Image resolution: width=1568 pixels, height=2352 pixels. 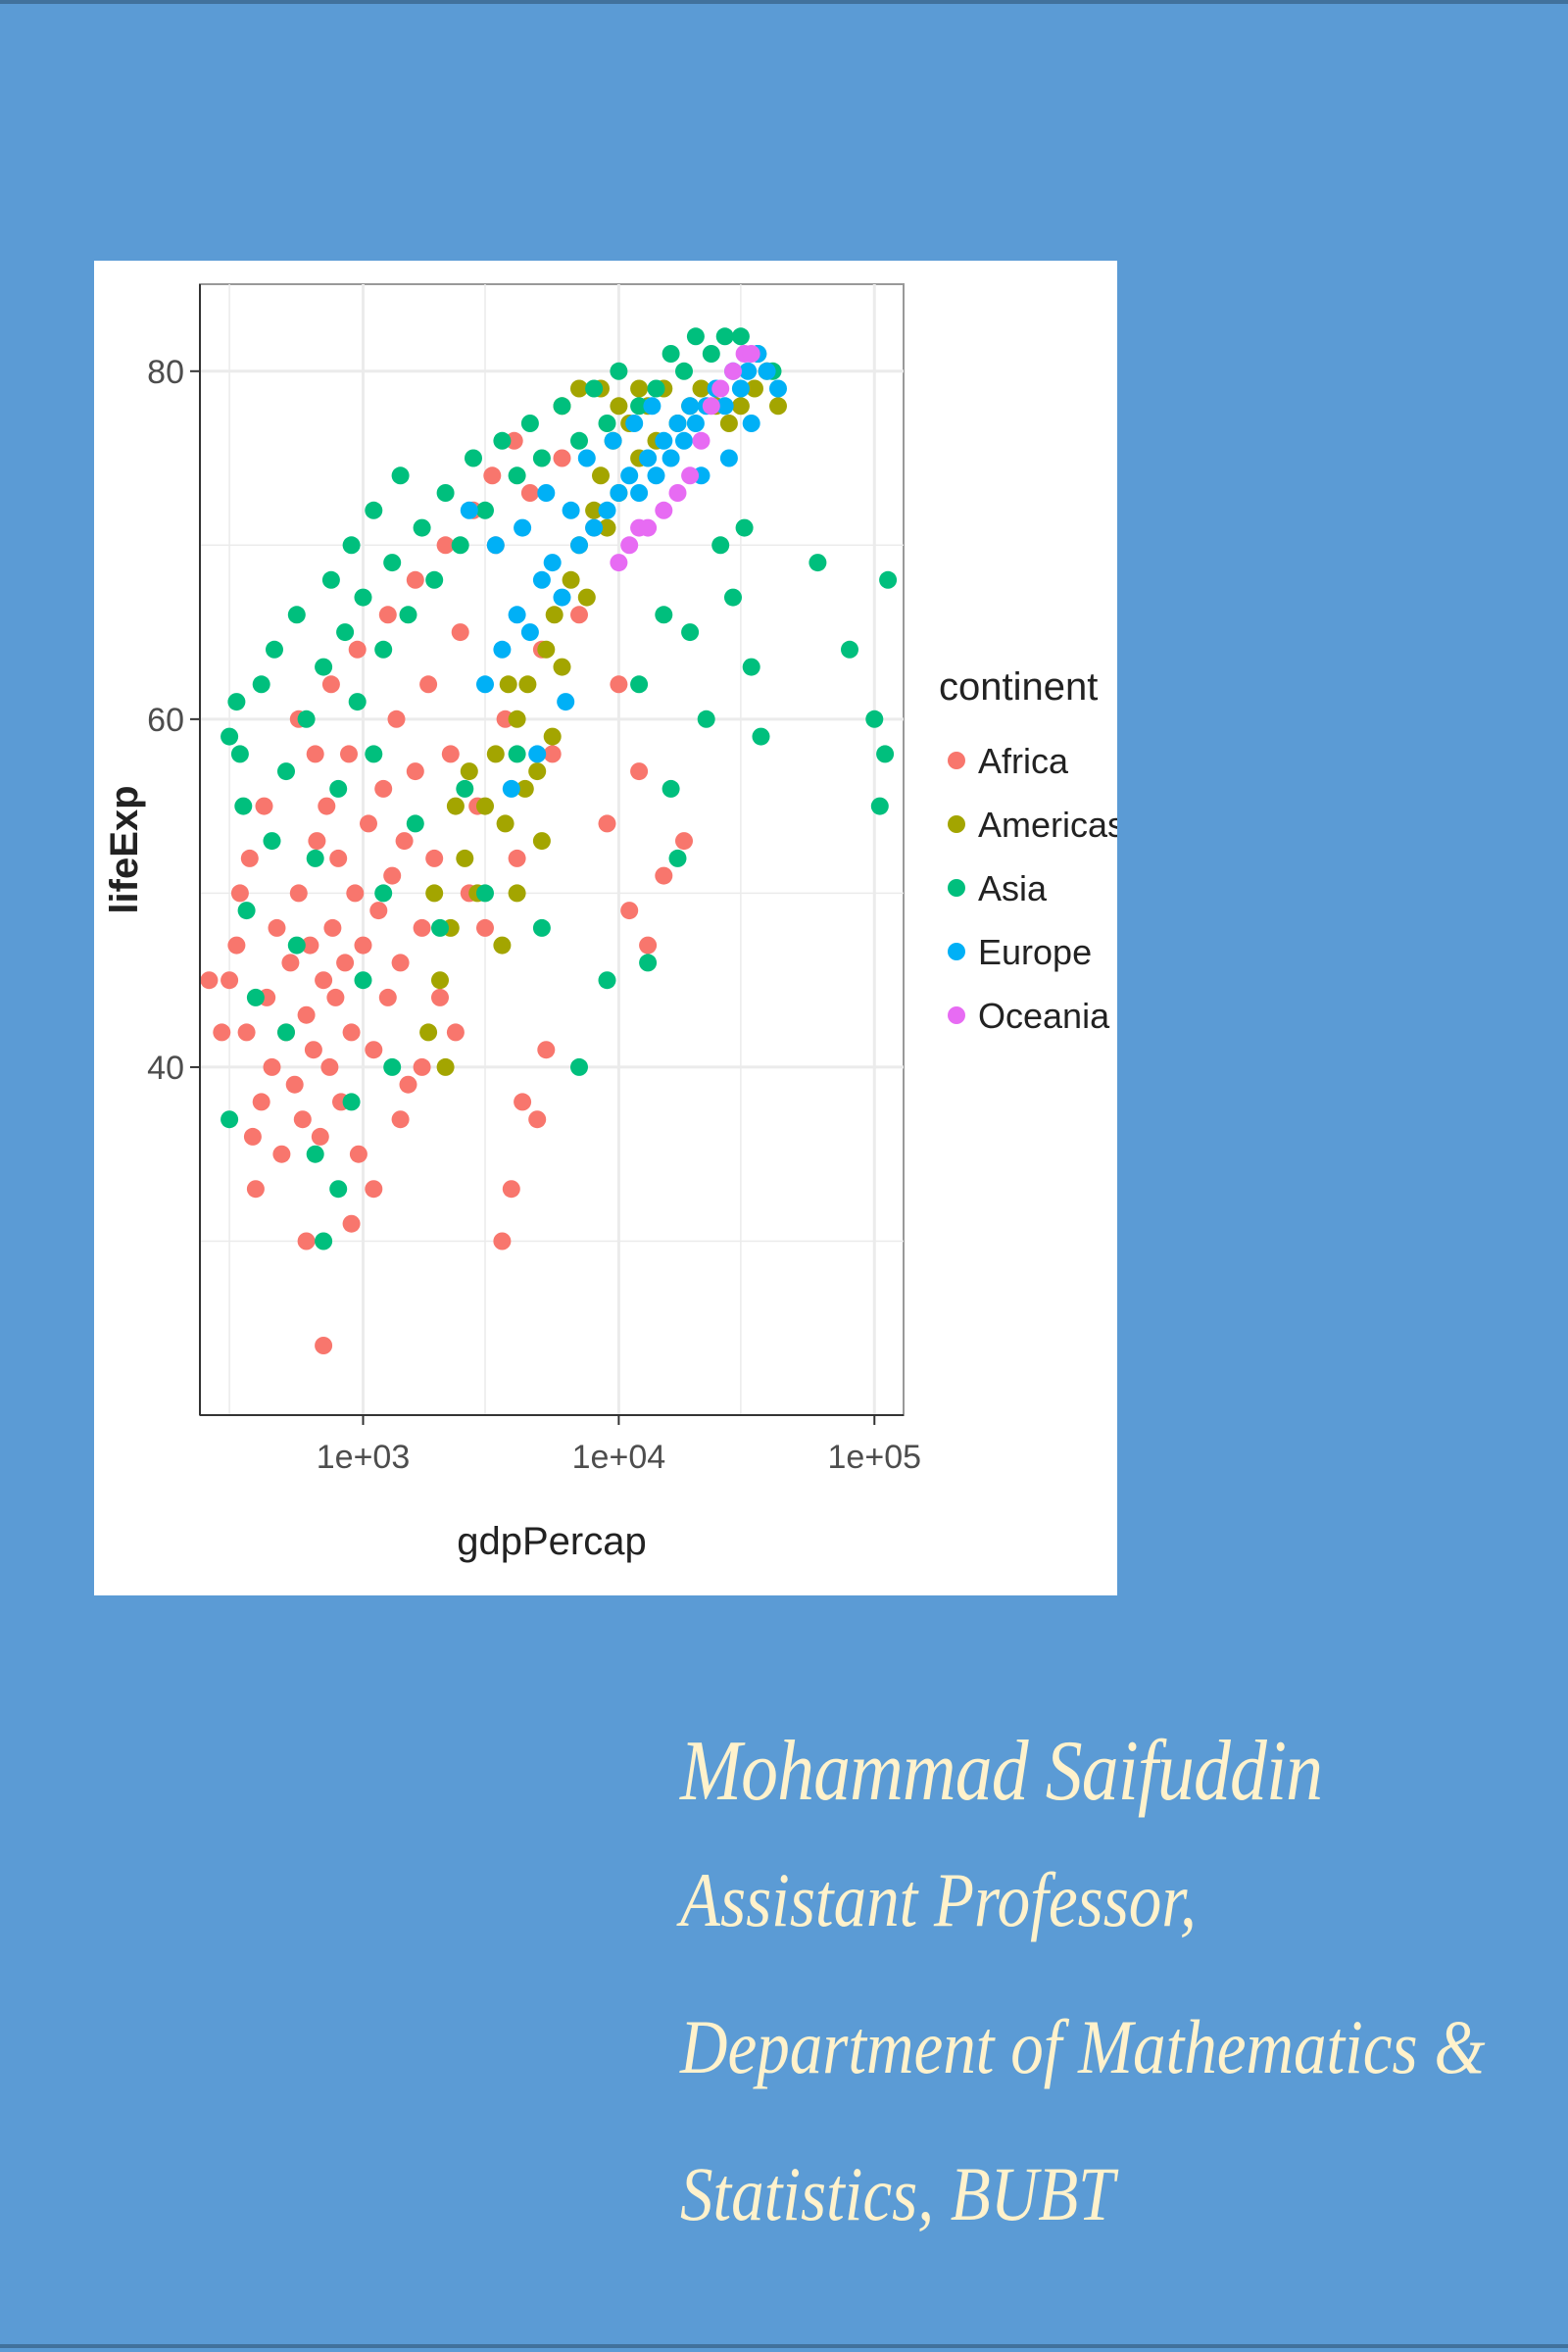 I want to click on legend-label-europe: Europe, so click(x=1035, y=952).